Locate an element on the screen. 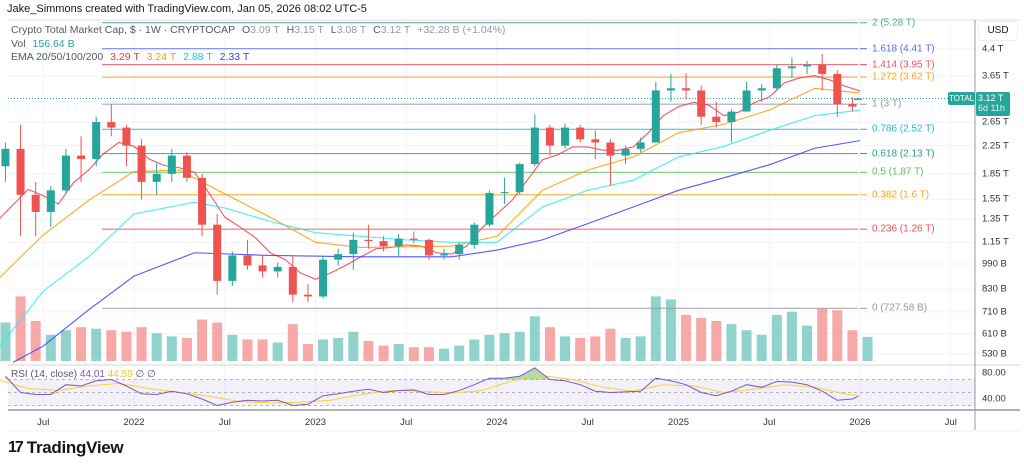  tradingview-logo: 17 TradingView is located at coordinates (66, 448).